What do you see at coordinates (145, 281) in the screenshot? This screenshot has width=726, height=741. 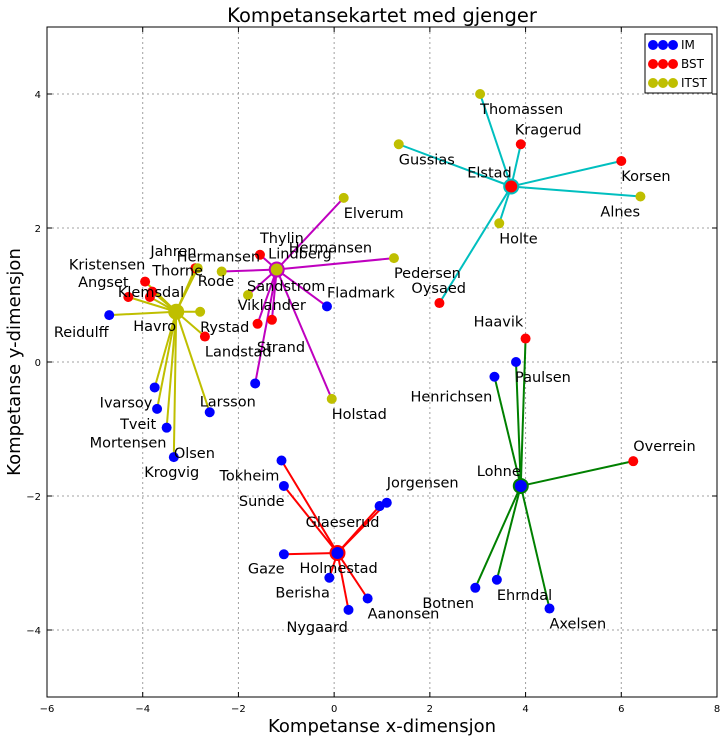 I see `point-kristensen` at bounding box center [145, 281].